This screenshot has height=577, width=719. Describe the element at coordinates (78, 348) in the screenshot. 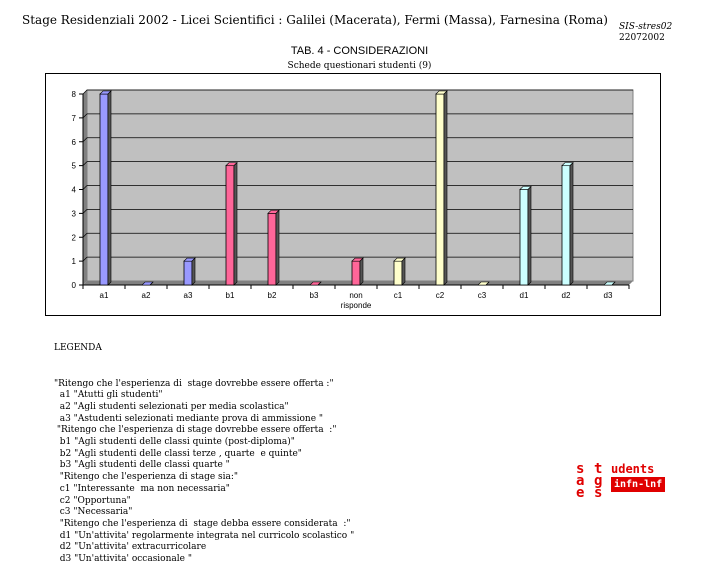

I see `legend-heading: LEGENDA` at that location.